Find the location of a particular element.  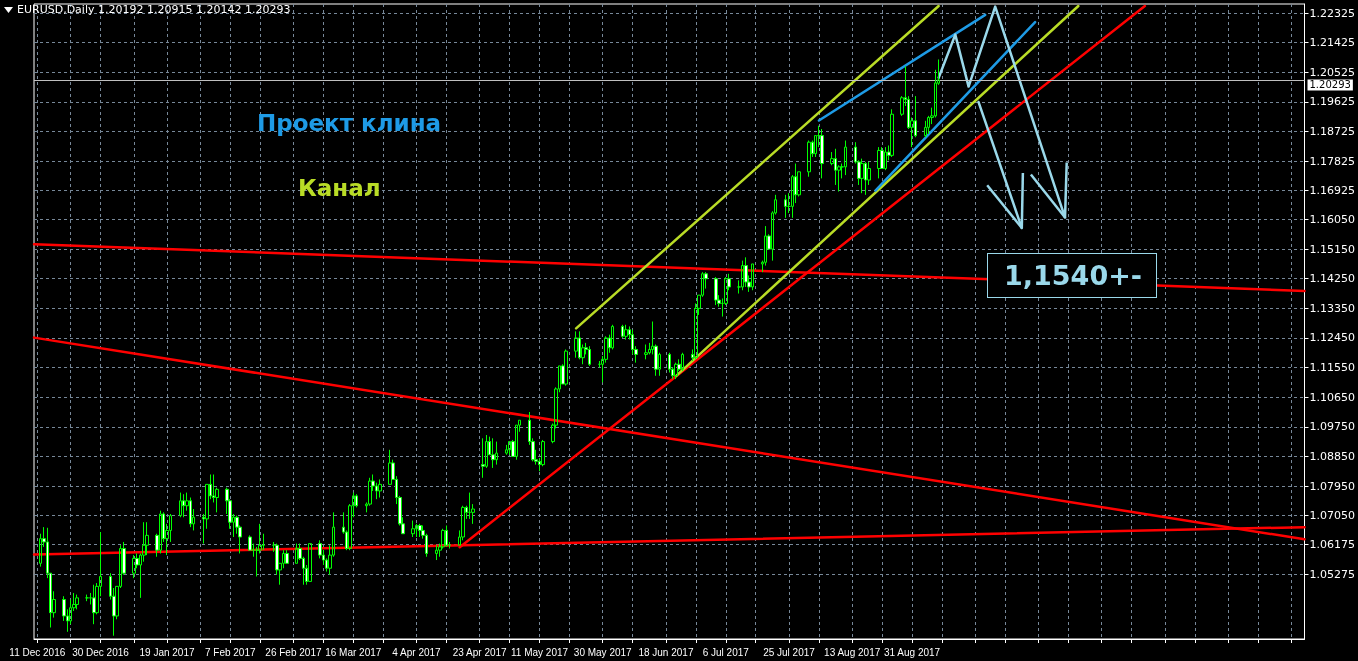

x-tick-label: 26 Feb 2017 is located at coordinates (293, 652).